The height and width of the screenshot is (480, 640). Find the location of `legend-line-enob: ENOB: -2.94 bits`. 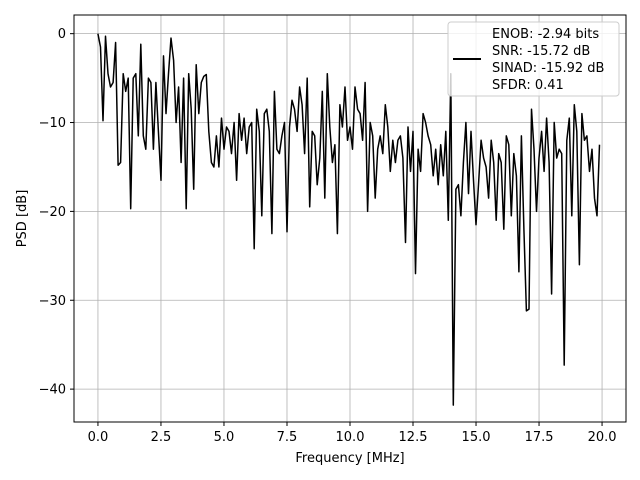

legend-line-enob: ENOB: -2.94 bits is located at coordinates (545, 34).